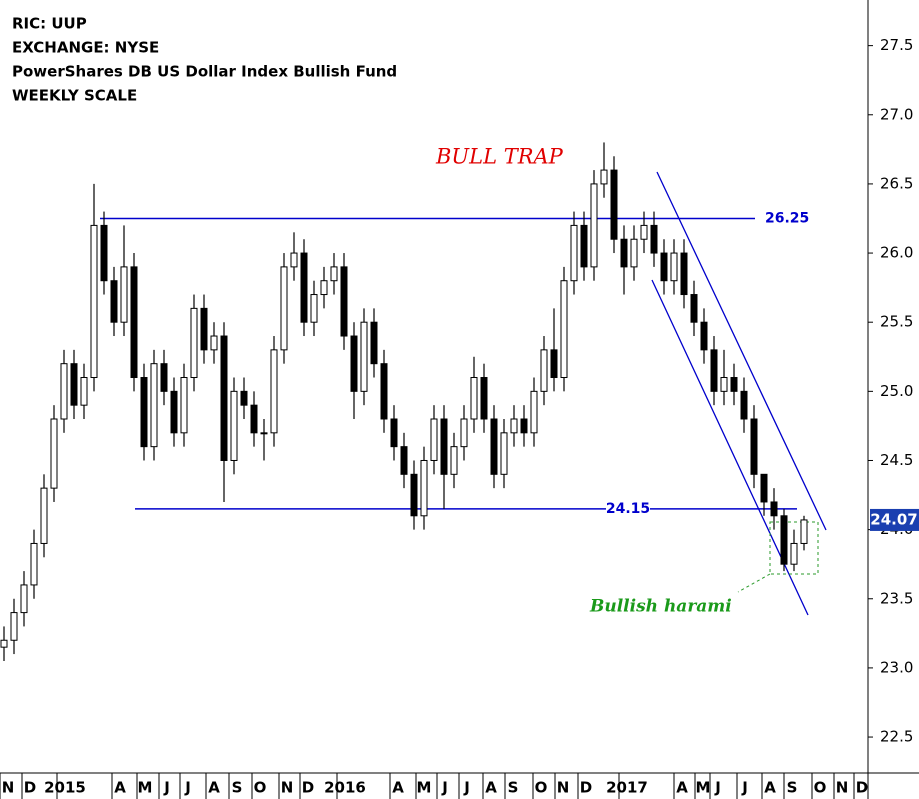 Image resolution: width=919 pixels, height=799 pixels. Describe the element at coordinates (896, 391) in the screenshot. I see `y-tick-label: 25.0` at that location.